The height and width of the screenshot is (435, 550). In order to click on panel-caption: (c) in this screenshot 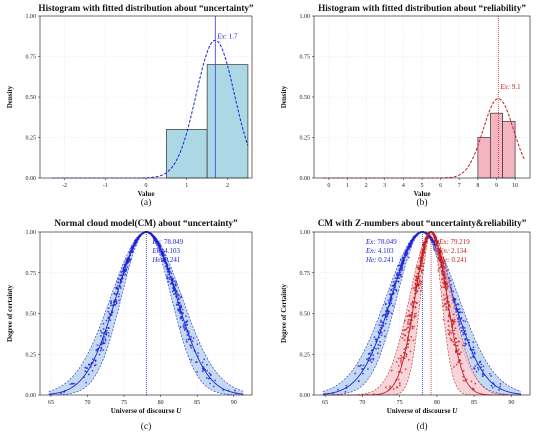, I will do `click(146, 426)`.